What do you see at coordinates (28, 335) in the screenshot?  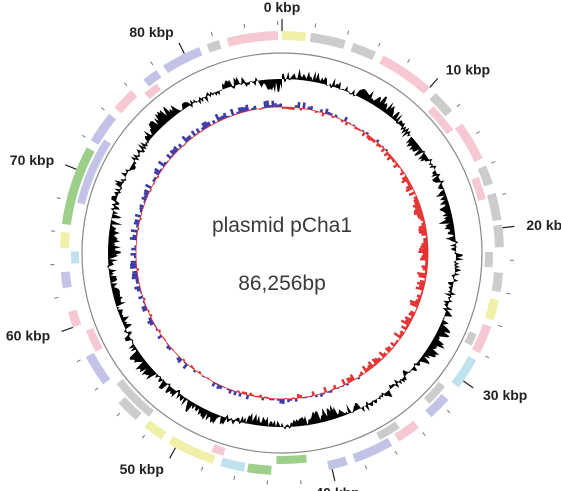 I see `scale-label: 60 kbp` at bounding box center [28, 335].